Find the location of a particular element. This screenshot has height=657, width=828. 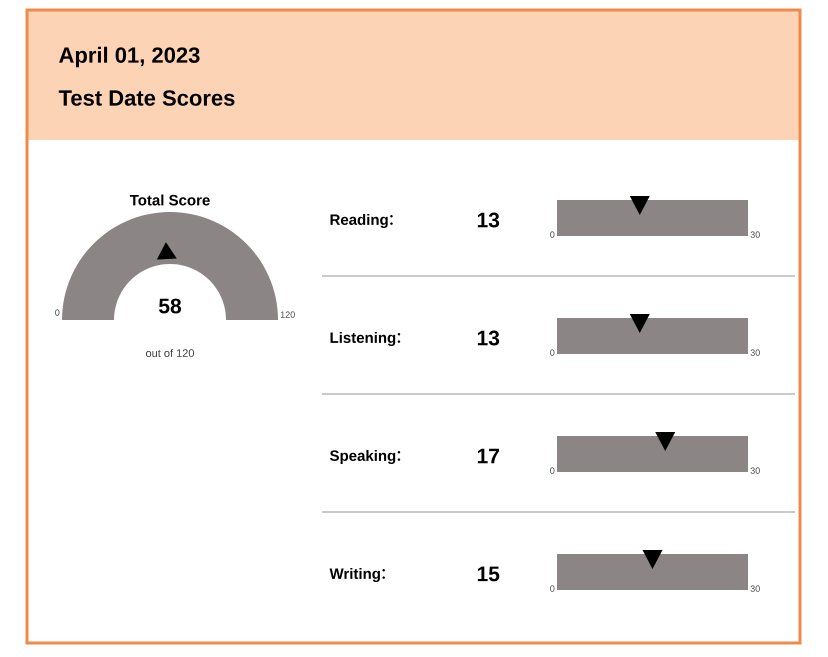

data-label: 17 is located at coordinates (488, 456).